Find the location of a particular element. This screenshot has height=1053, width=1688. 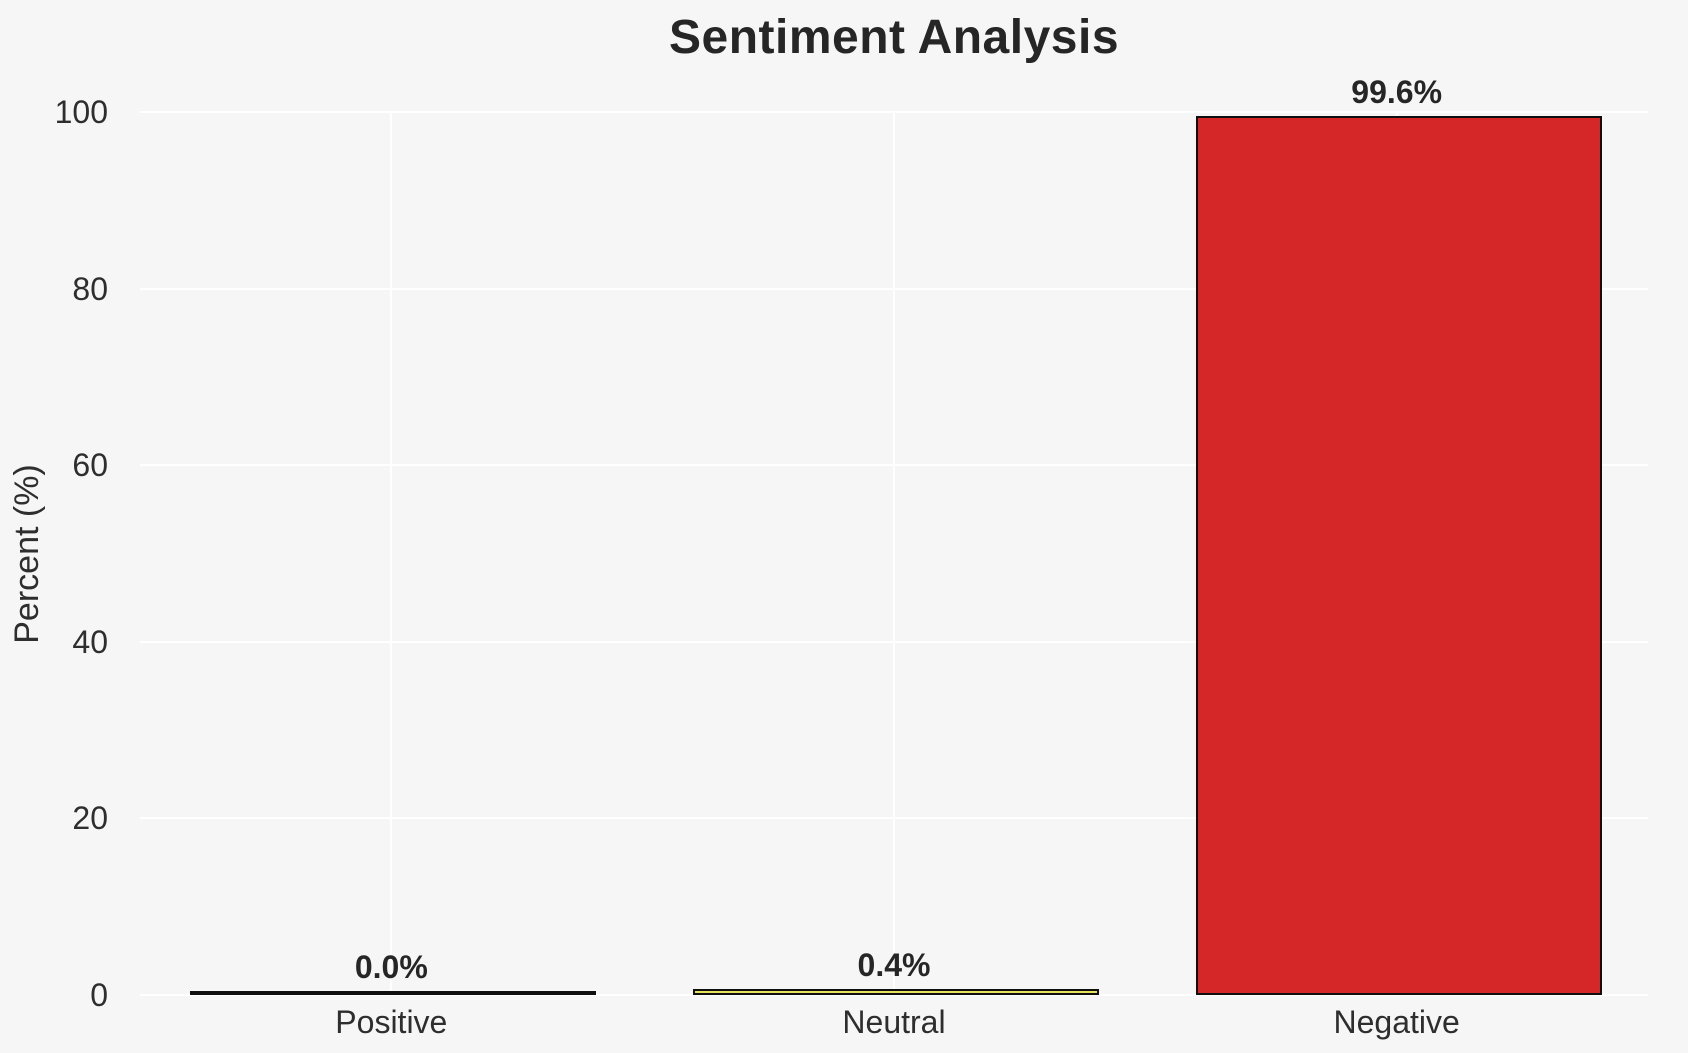

y-tick-label: 20 is located at coordinates (90, 818).